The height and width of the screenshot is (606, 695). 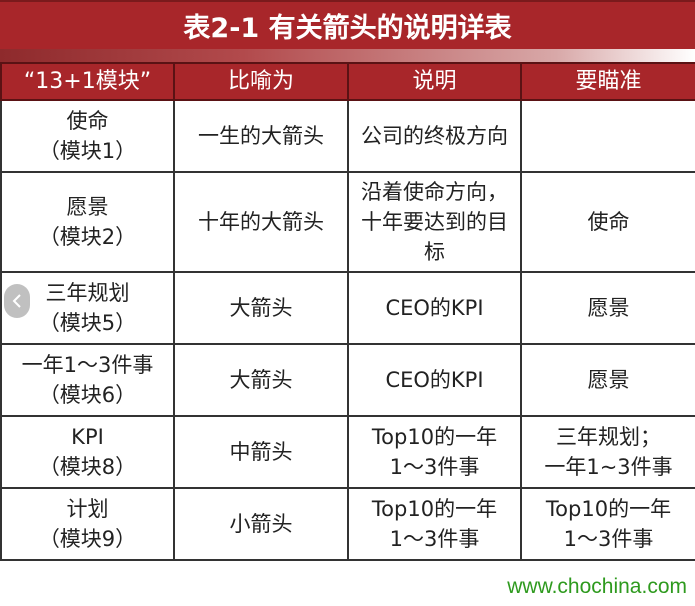 What do you see at coordinates (434, 222) in the screenshot?
I see `table-cell: 沿着使命方向，十年要达到的目标` at bounding box center [434, 222].